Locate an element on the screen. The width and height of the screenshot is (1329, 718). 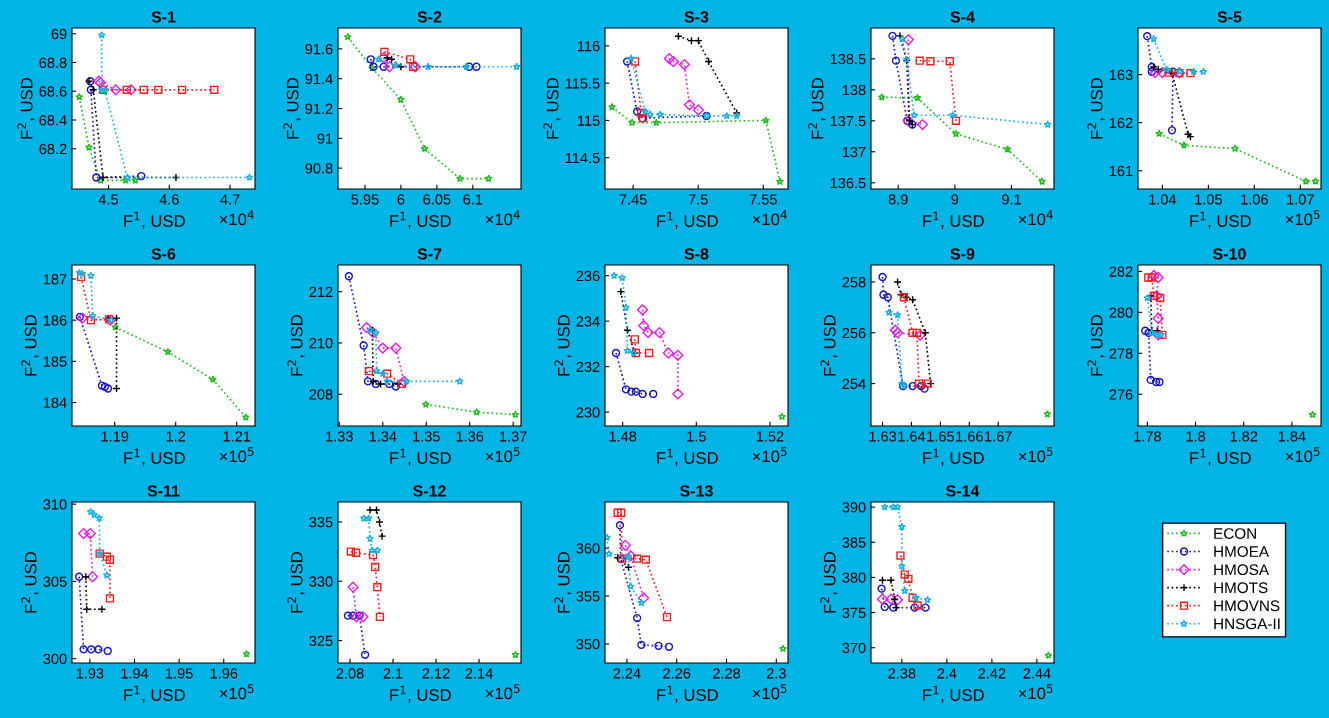
y-tick-label: 335 is located at coordinates (321, 522).